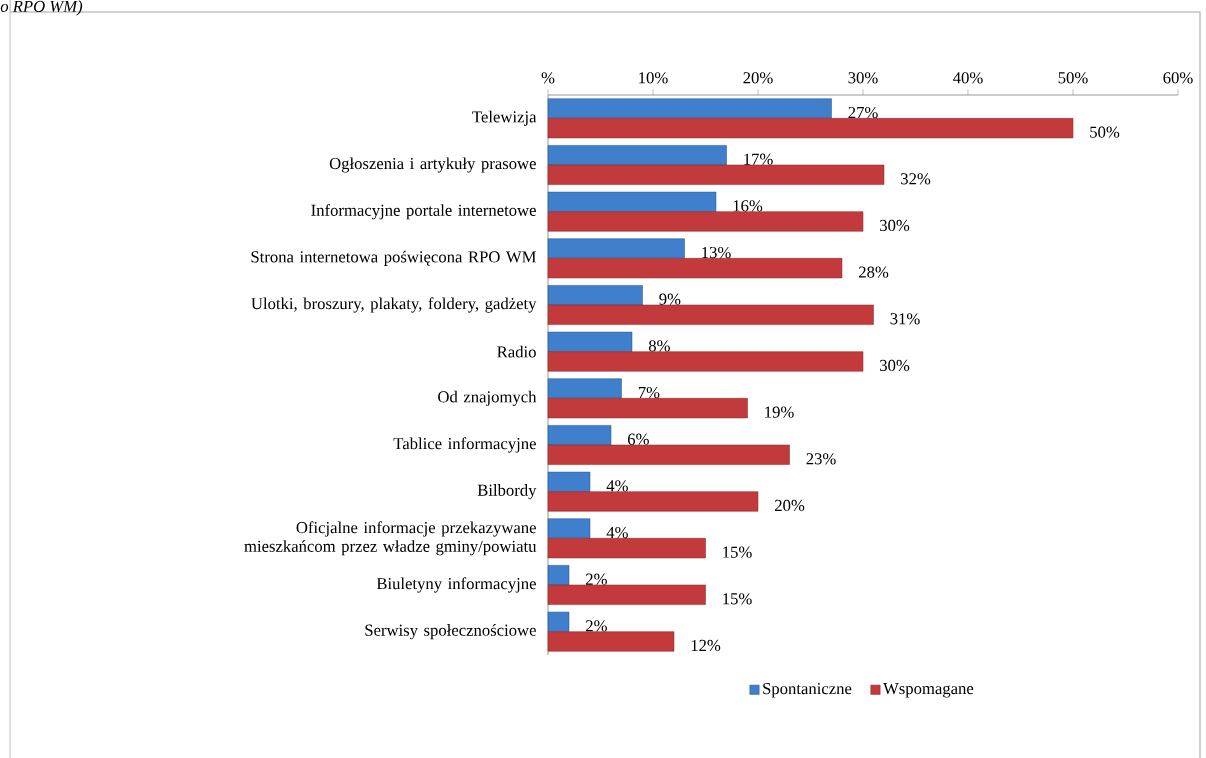 This screenshot has width=1206, height=758. I want to click on y-tick-label: Biuletyny informacyjne, so click(456, 585).